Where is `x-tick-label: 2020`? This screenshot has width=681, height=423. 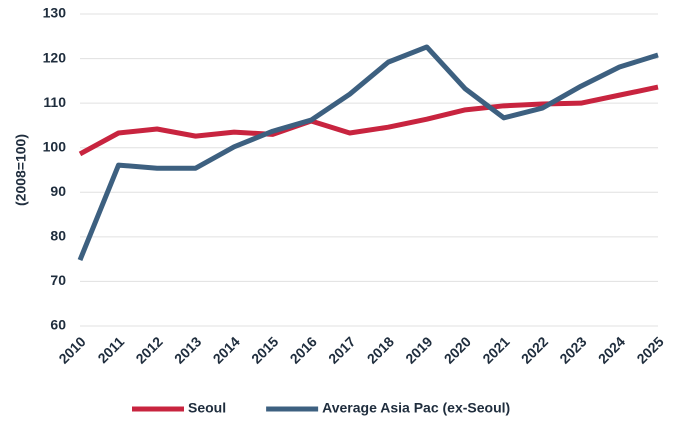
x-tick-label: 2020 is located at coordinates (457, 349).